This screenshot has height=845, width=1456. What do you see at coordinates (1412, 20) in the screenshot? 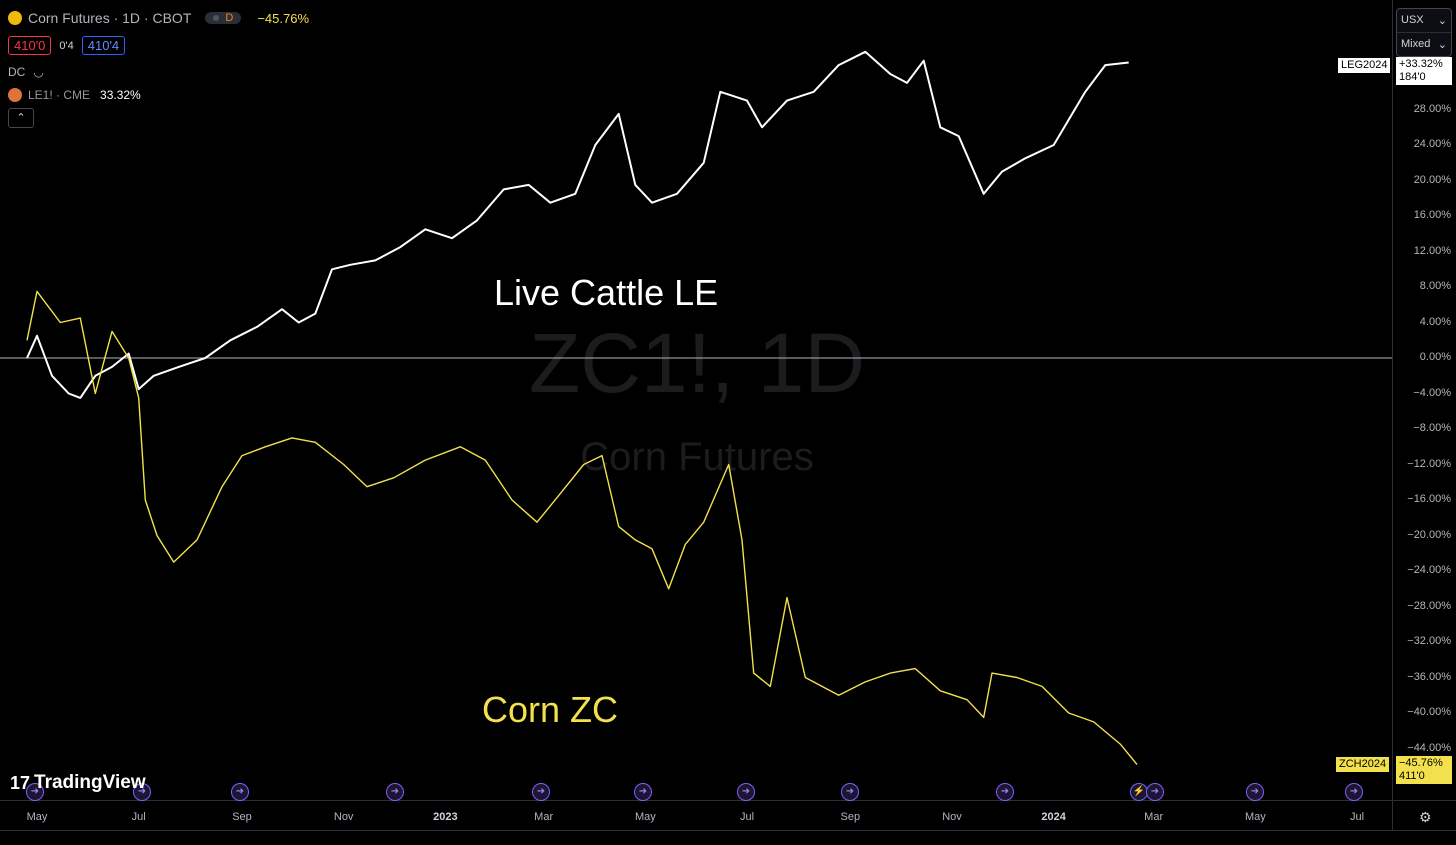
I see `currency-value: USX` at bounding box center [1412, 20].